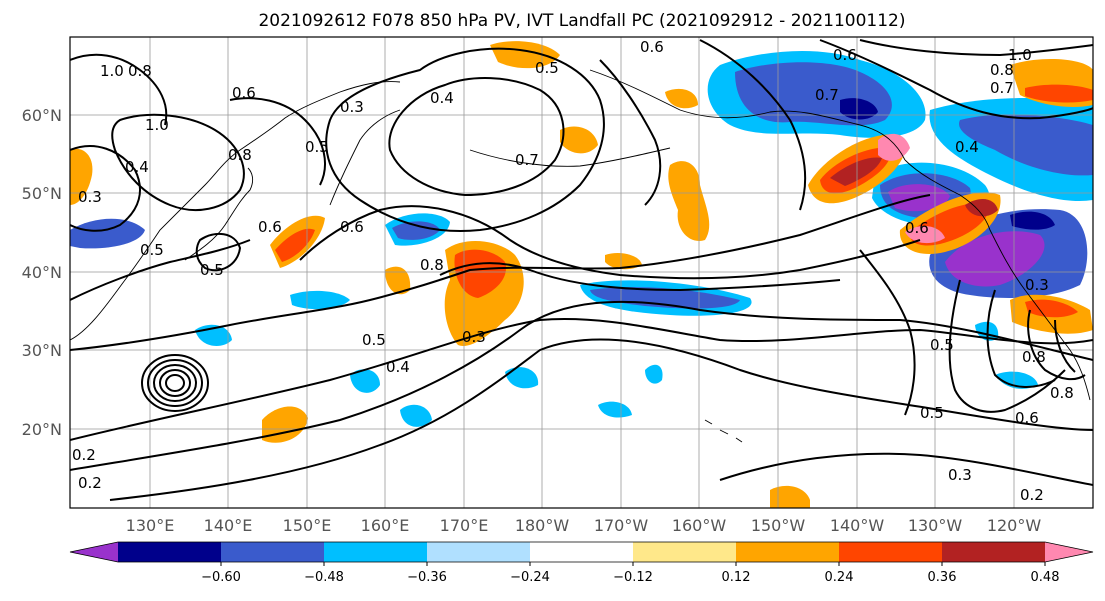 Image resolution: width=1105 pixels, height=601 pixels. Describe the element at coordinates (295, 245) in the screenshot. I see `pos-patch-kamchatka-core` at that location.